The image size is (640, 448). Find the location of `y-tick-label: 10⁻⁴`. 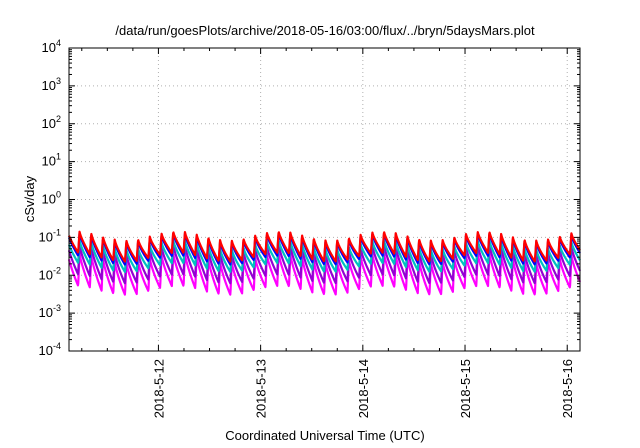

y-tick-label: 10⁻⁴ is located at coordinates (50, 349).